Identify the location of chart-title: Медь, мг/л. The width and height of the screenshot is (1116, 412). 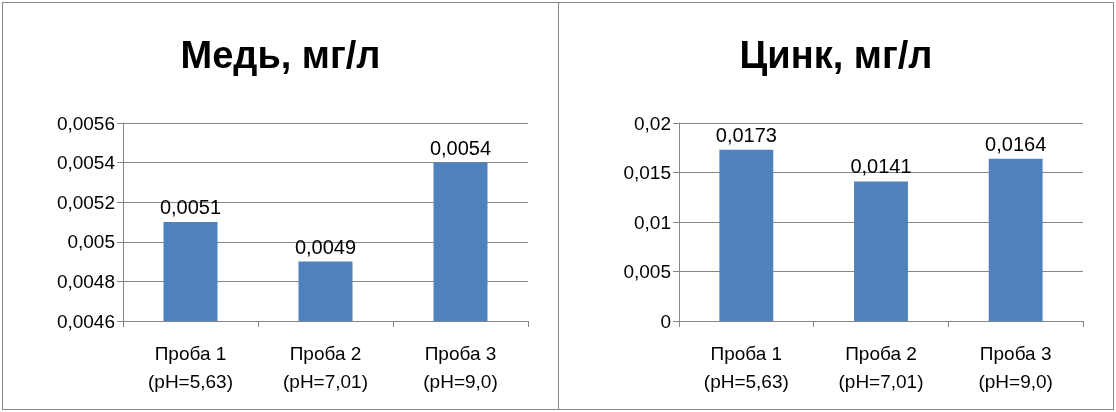
(280, 55).